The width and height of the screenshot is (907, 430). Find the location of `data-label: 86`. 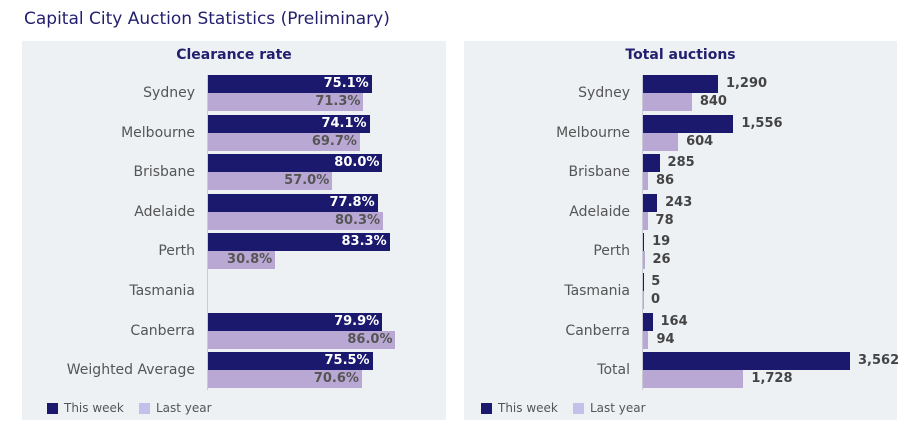

data-label: 86 is located at coordinates (665, 181).